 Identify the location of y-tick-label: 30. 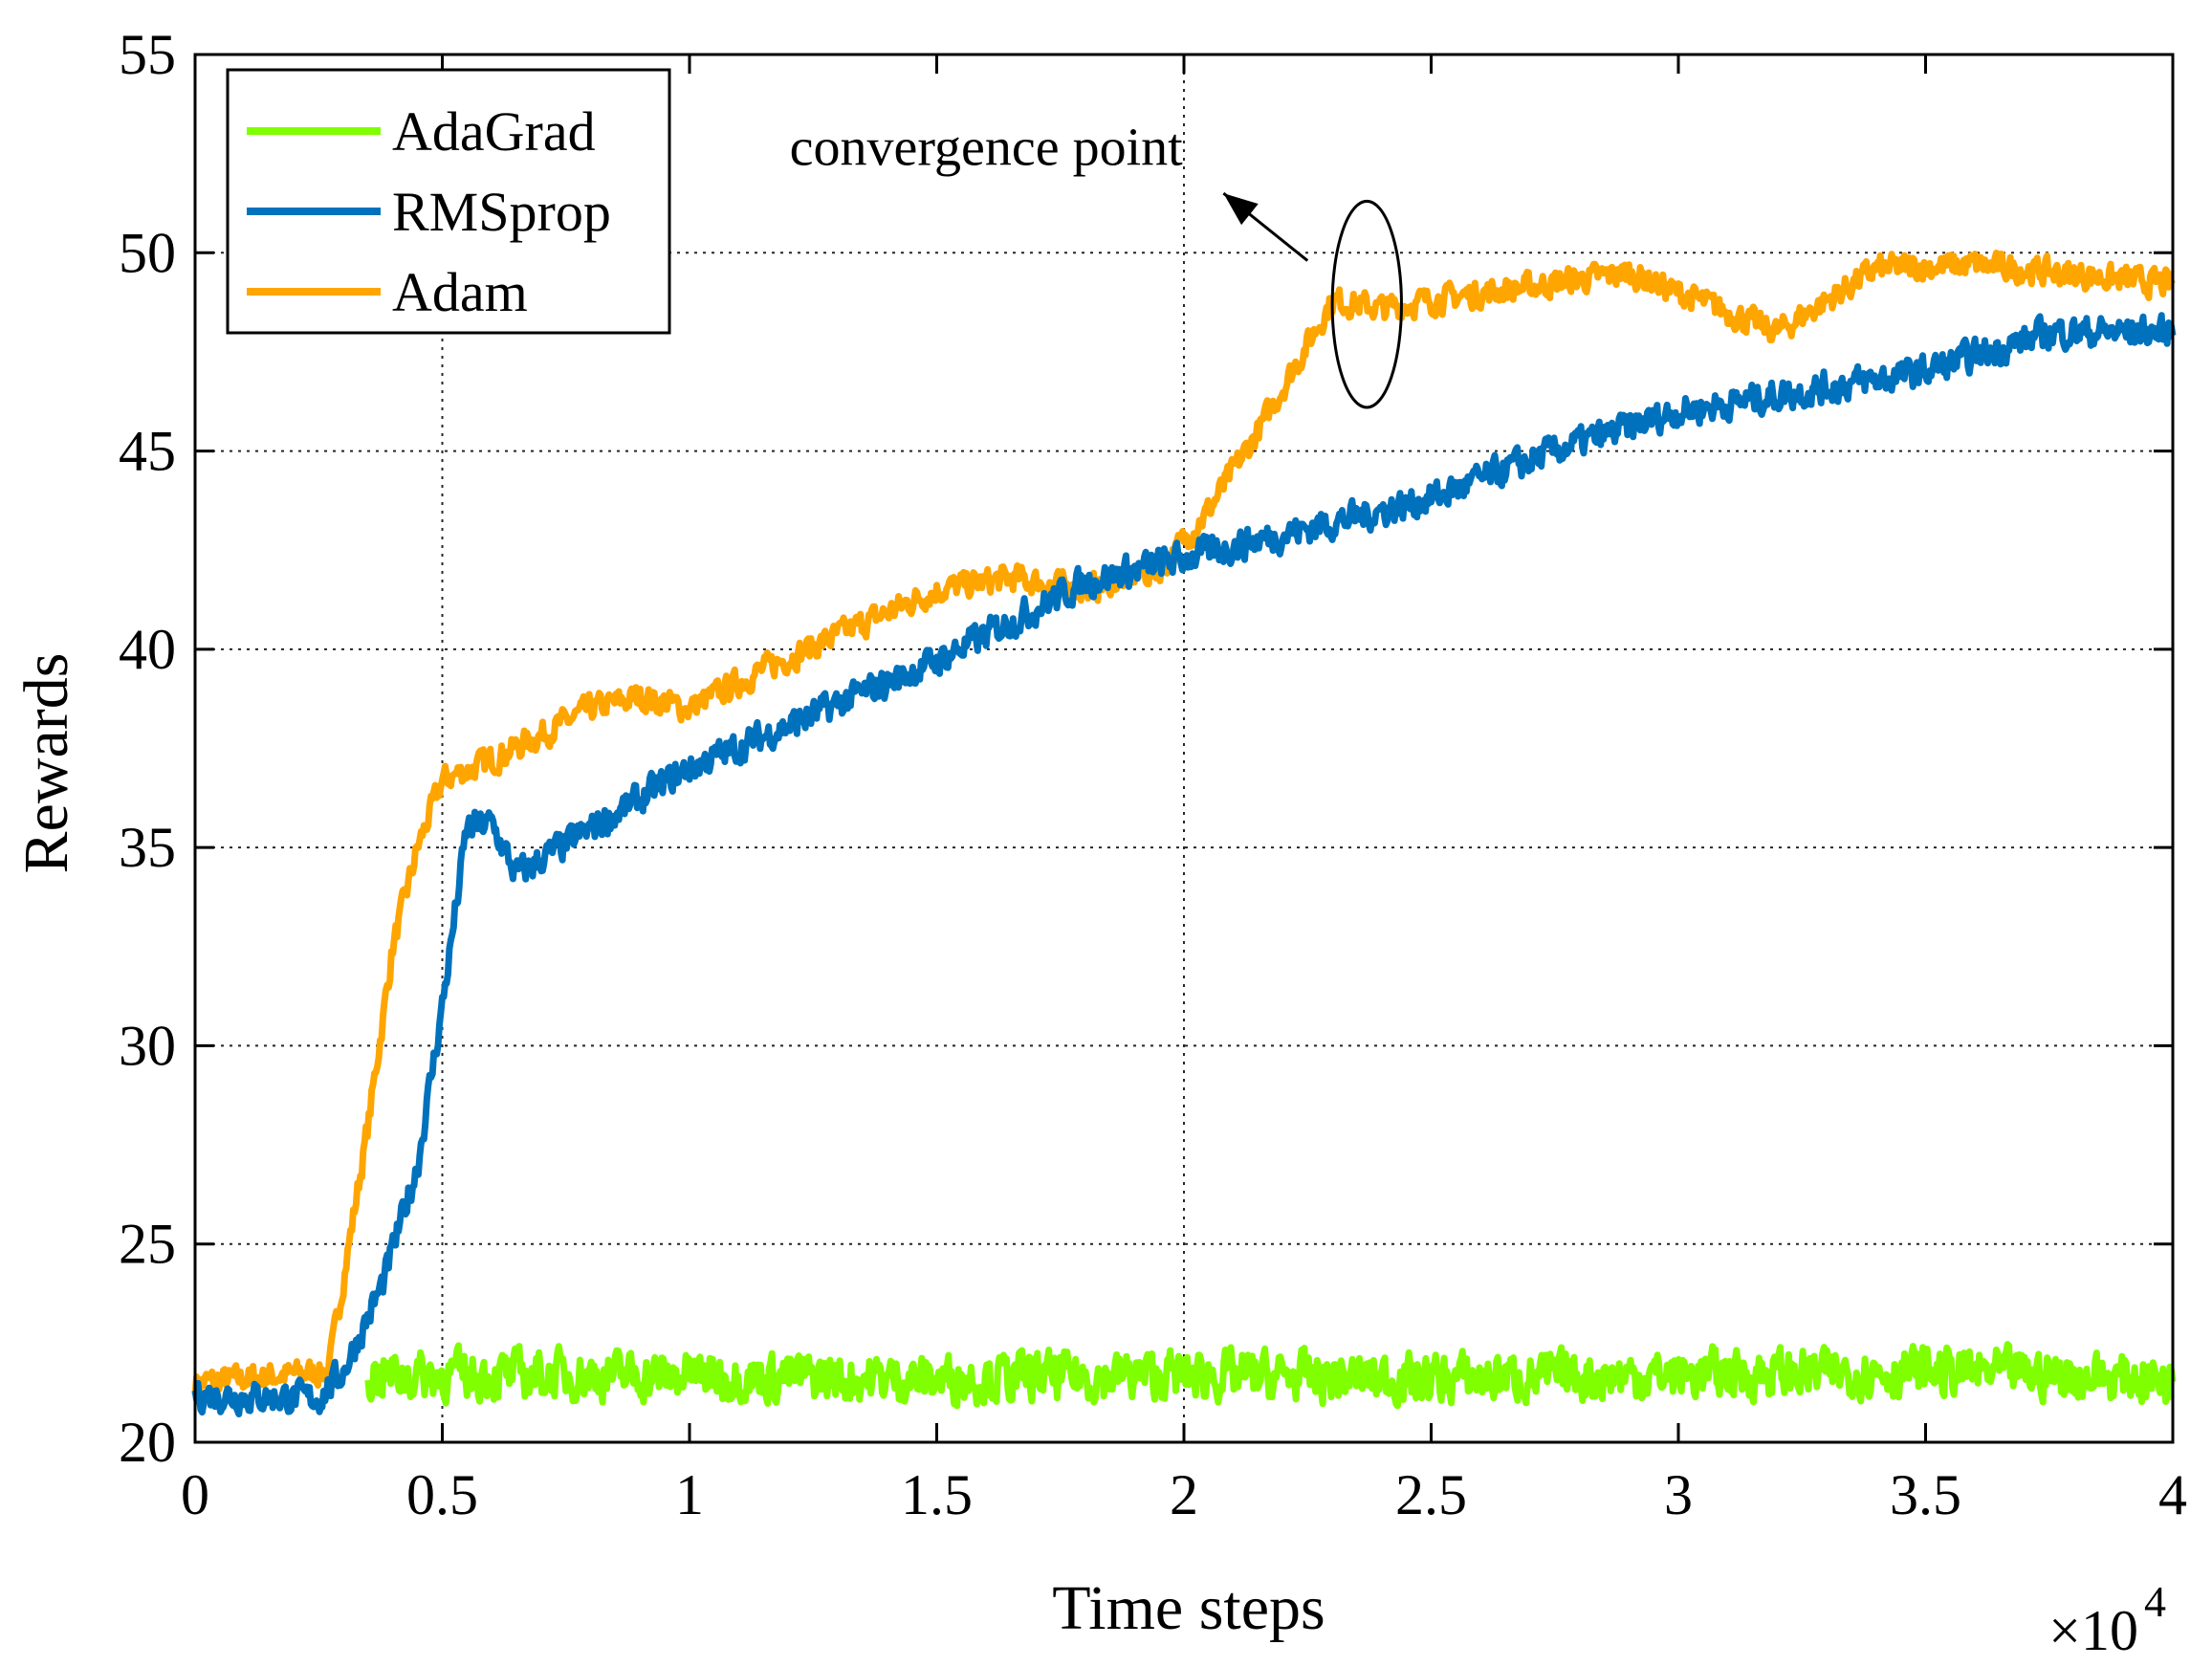
(147, 1045).